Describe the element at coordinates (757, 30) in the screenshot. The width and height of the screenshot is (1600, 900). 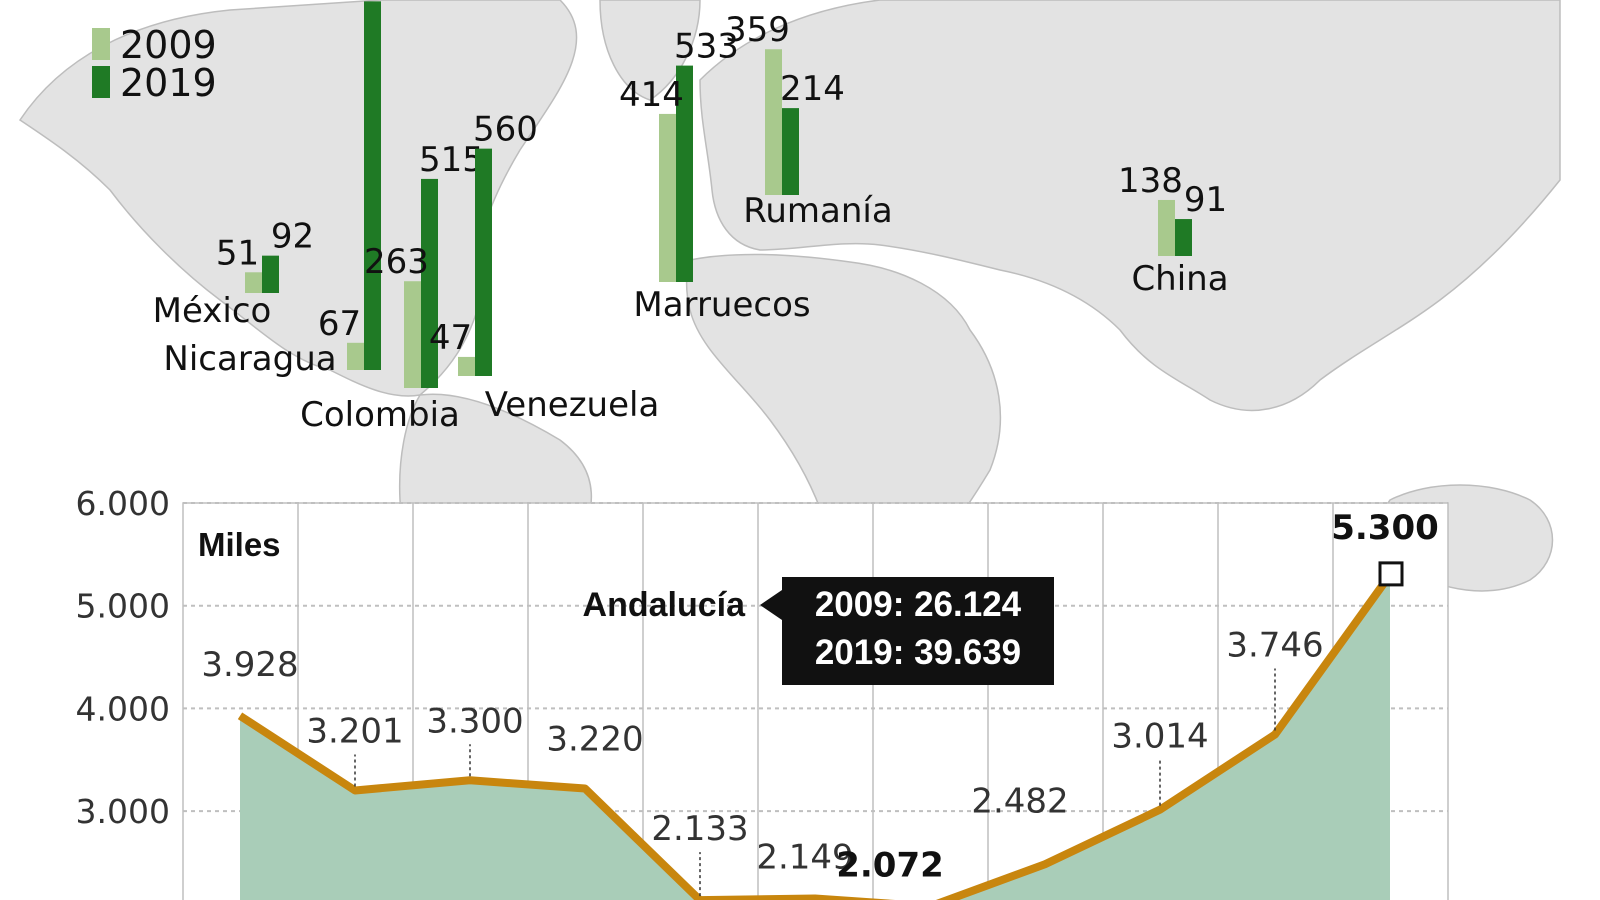
I see `value-label-2009-rumania: 359` at that location.